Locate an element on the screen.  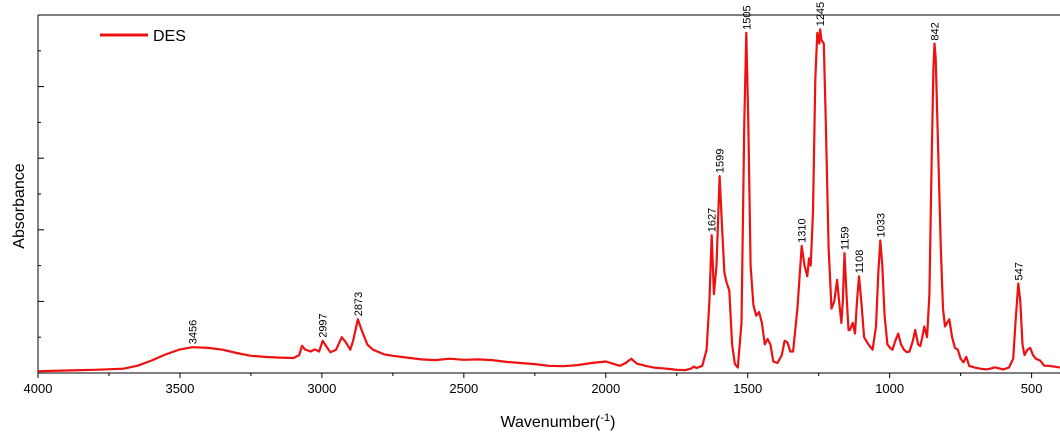
x-tick-label: 1500 is located at coordinates (747, 388).